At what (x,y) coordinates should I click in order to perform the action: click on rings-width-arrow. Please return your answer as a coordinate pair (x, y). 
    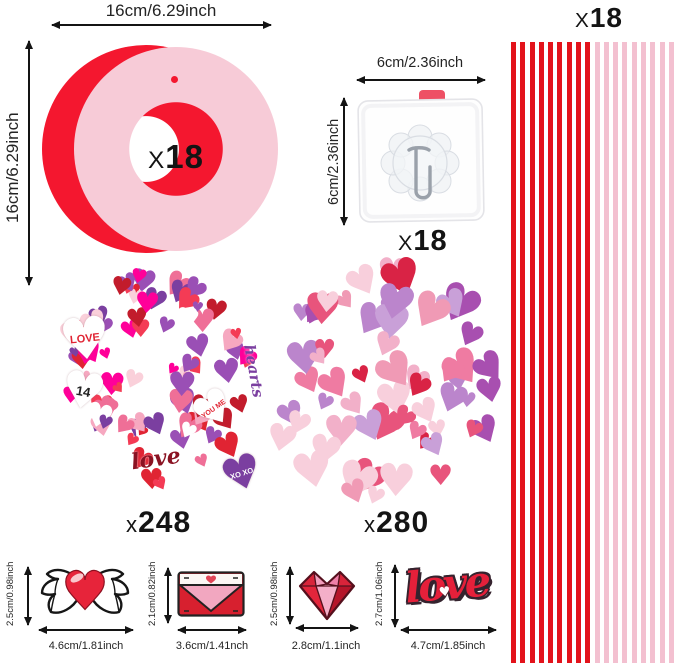
    Looking at the image, I should click on (161, 25).